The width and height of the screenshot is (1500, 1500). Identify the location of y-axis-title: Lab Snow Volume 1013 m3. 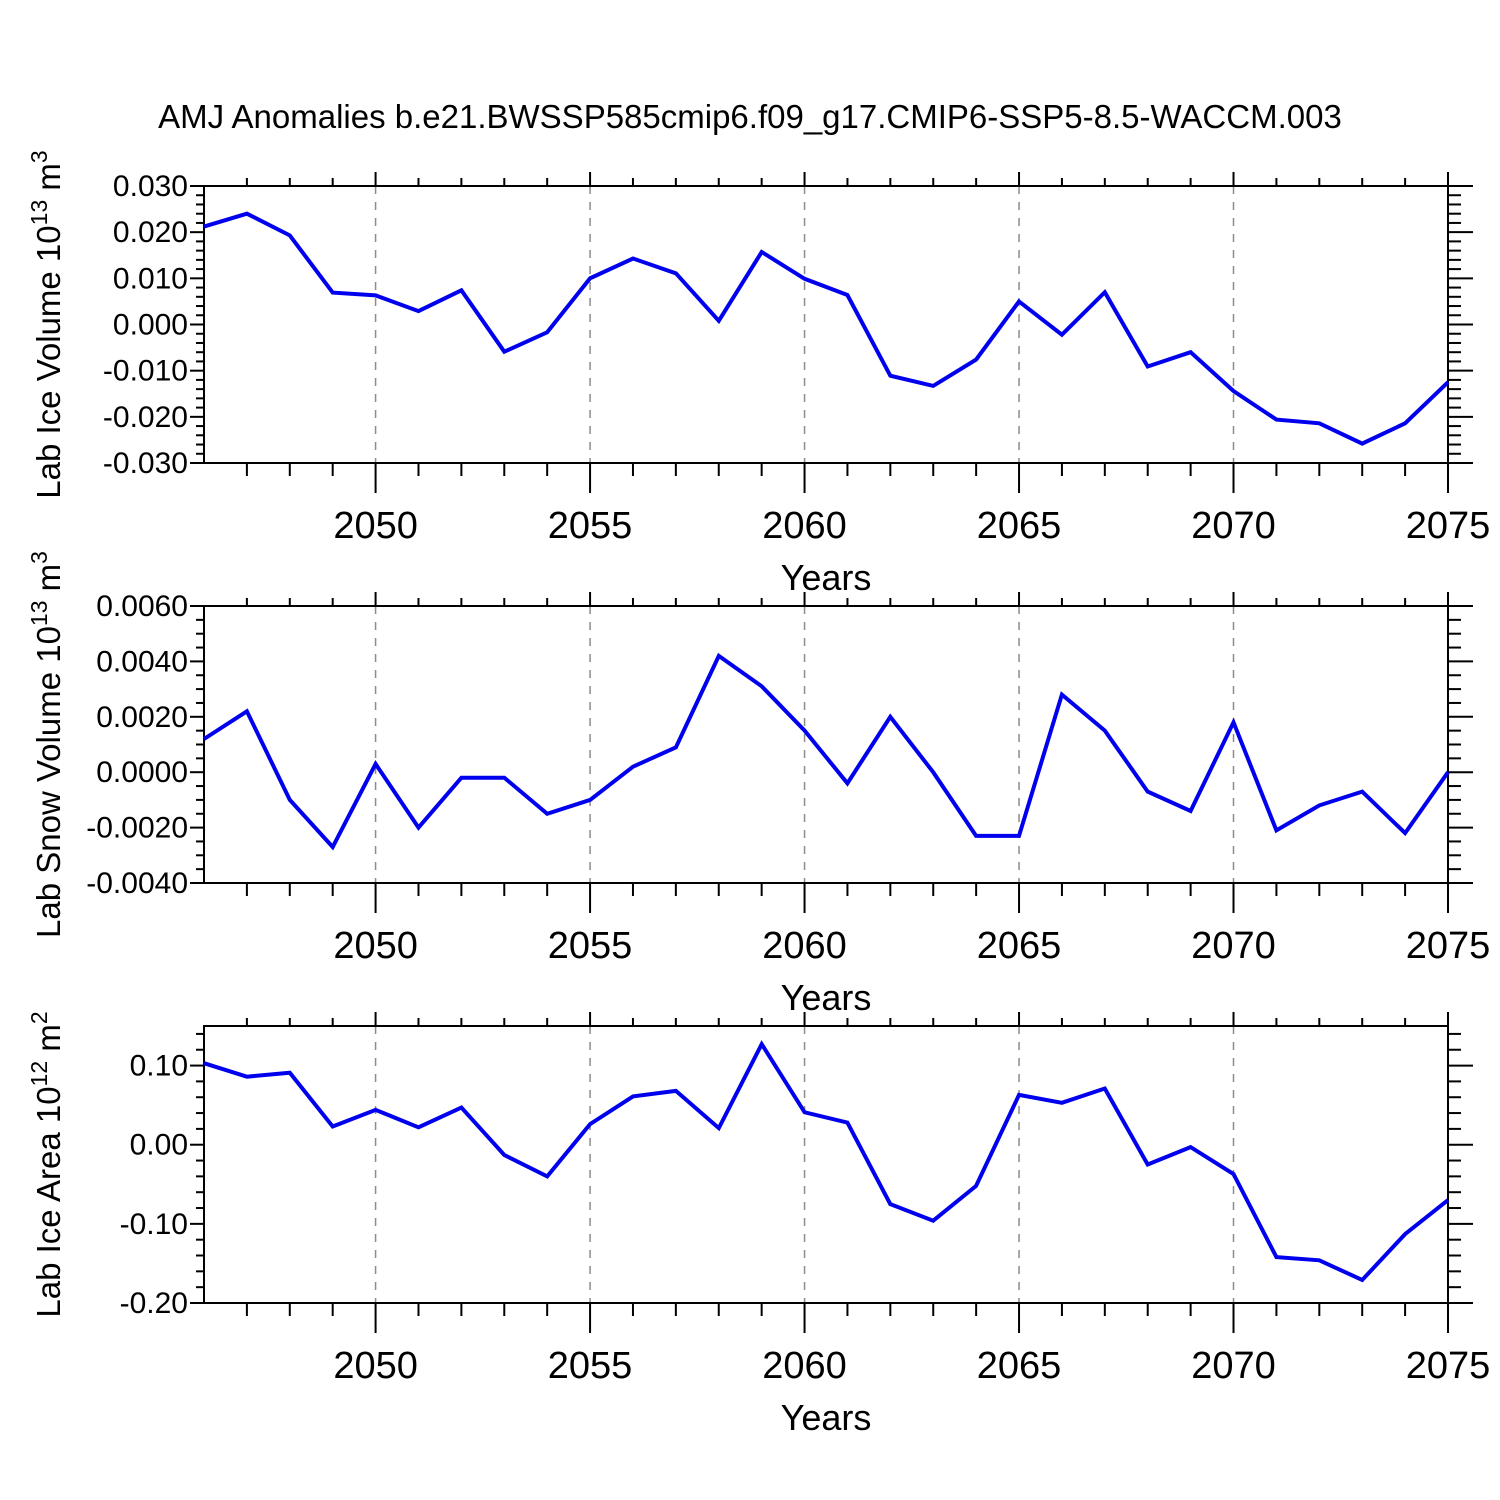
(46, 744).